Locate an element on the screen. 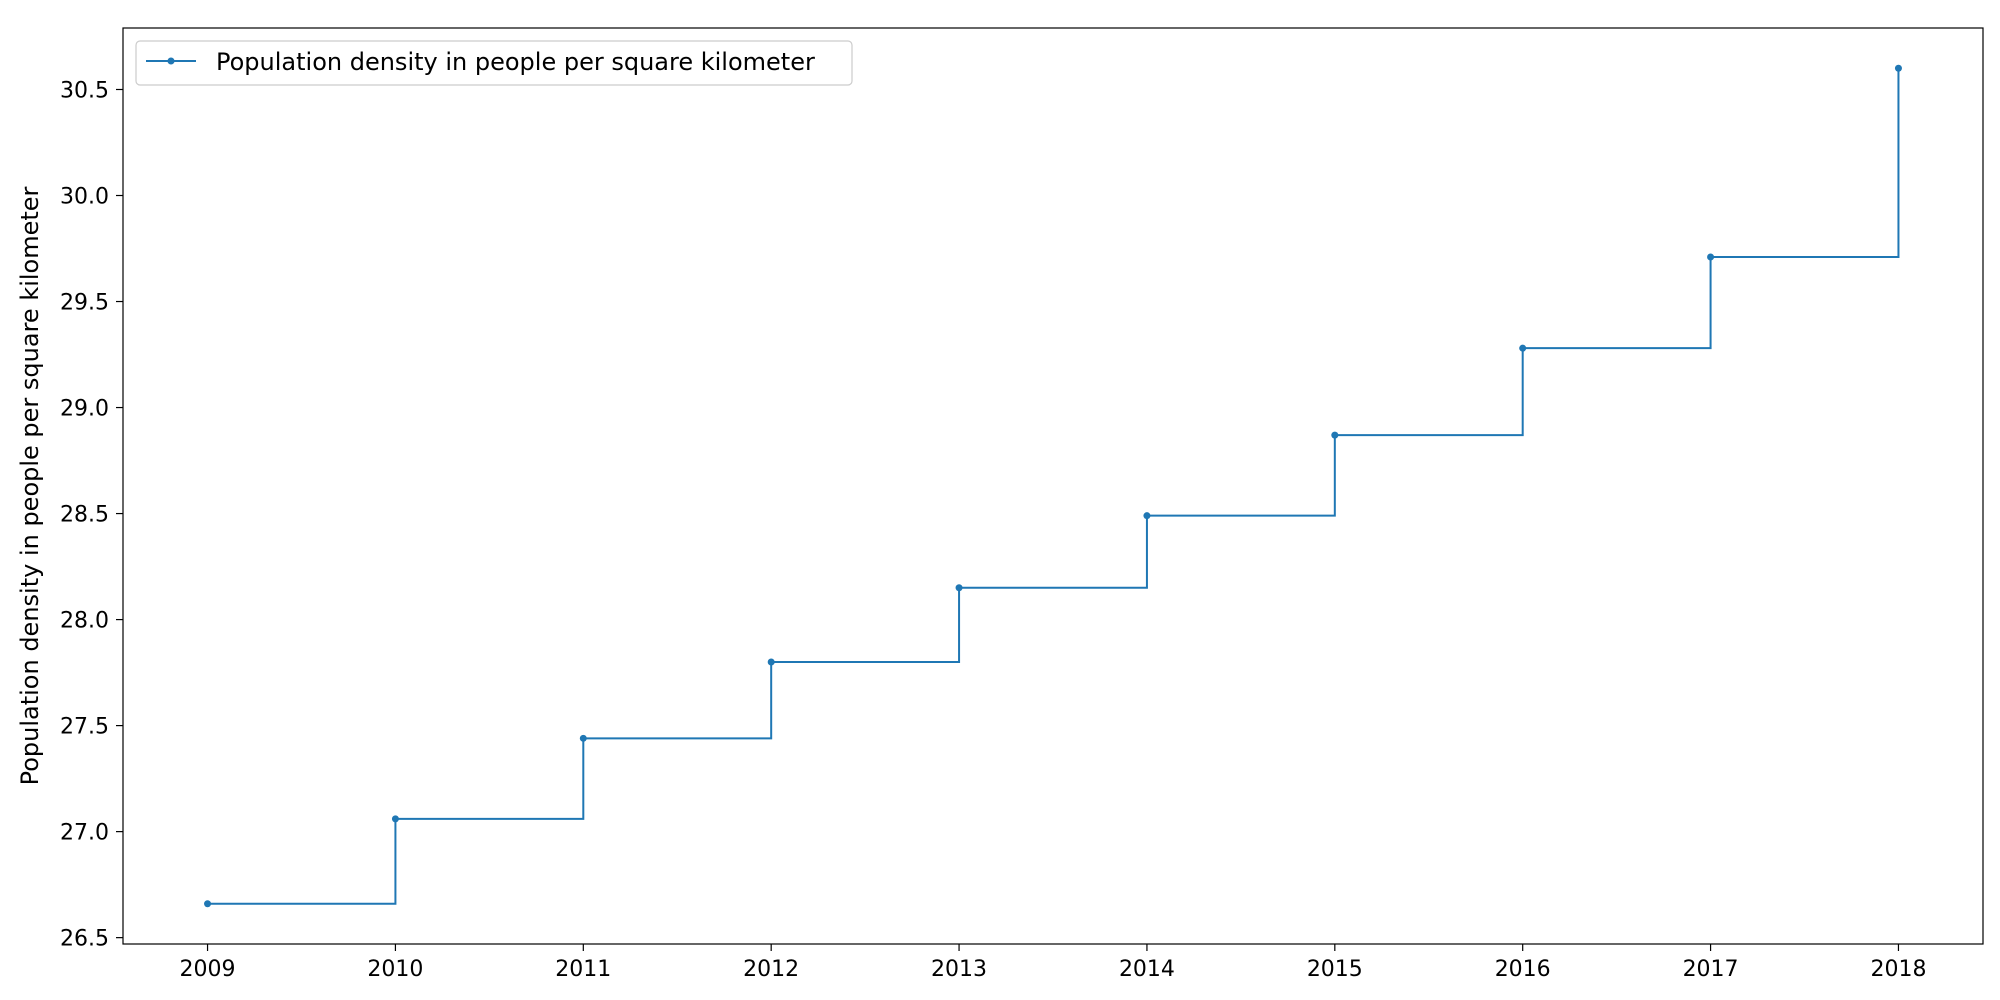 The width and height of the screenshot is (2000, 1000). x-tick-label: 2009 is located at coordinates (208, 969).